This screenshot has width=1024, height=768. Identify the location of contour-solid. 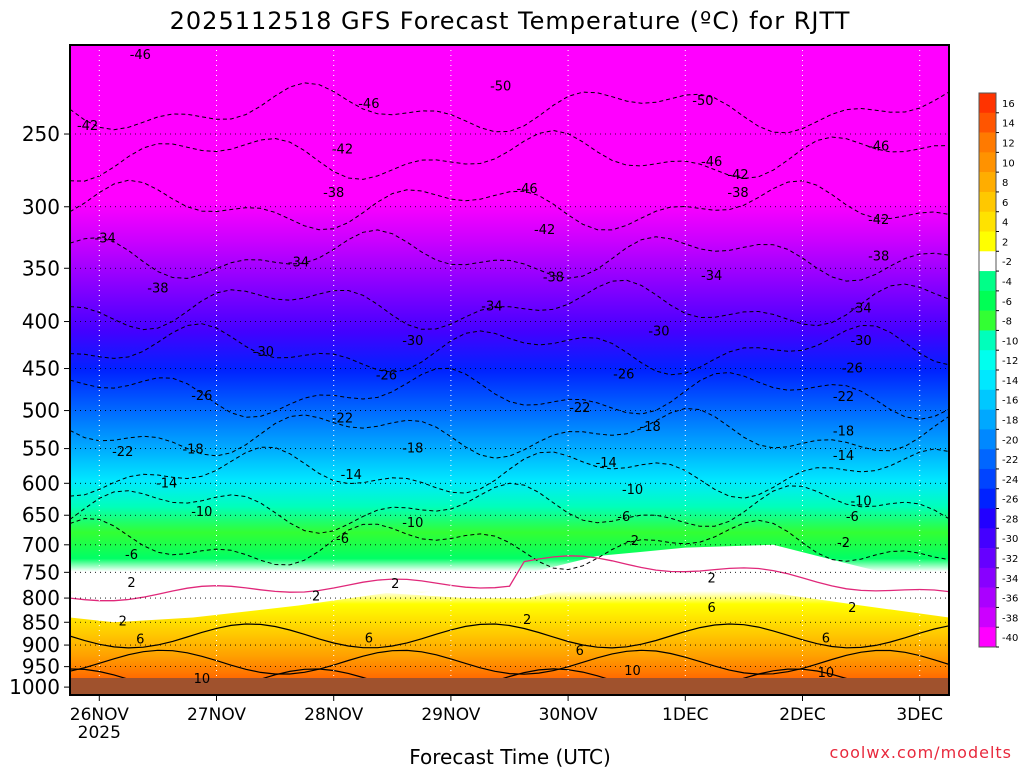
(509, 636).